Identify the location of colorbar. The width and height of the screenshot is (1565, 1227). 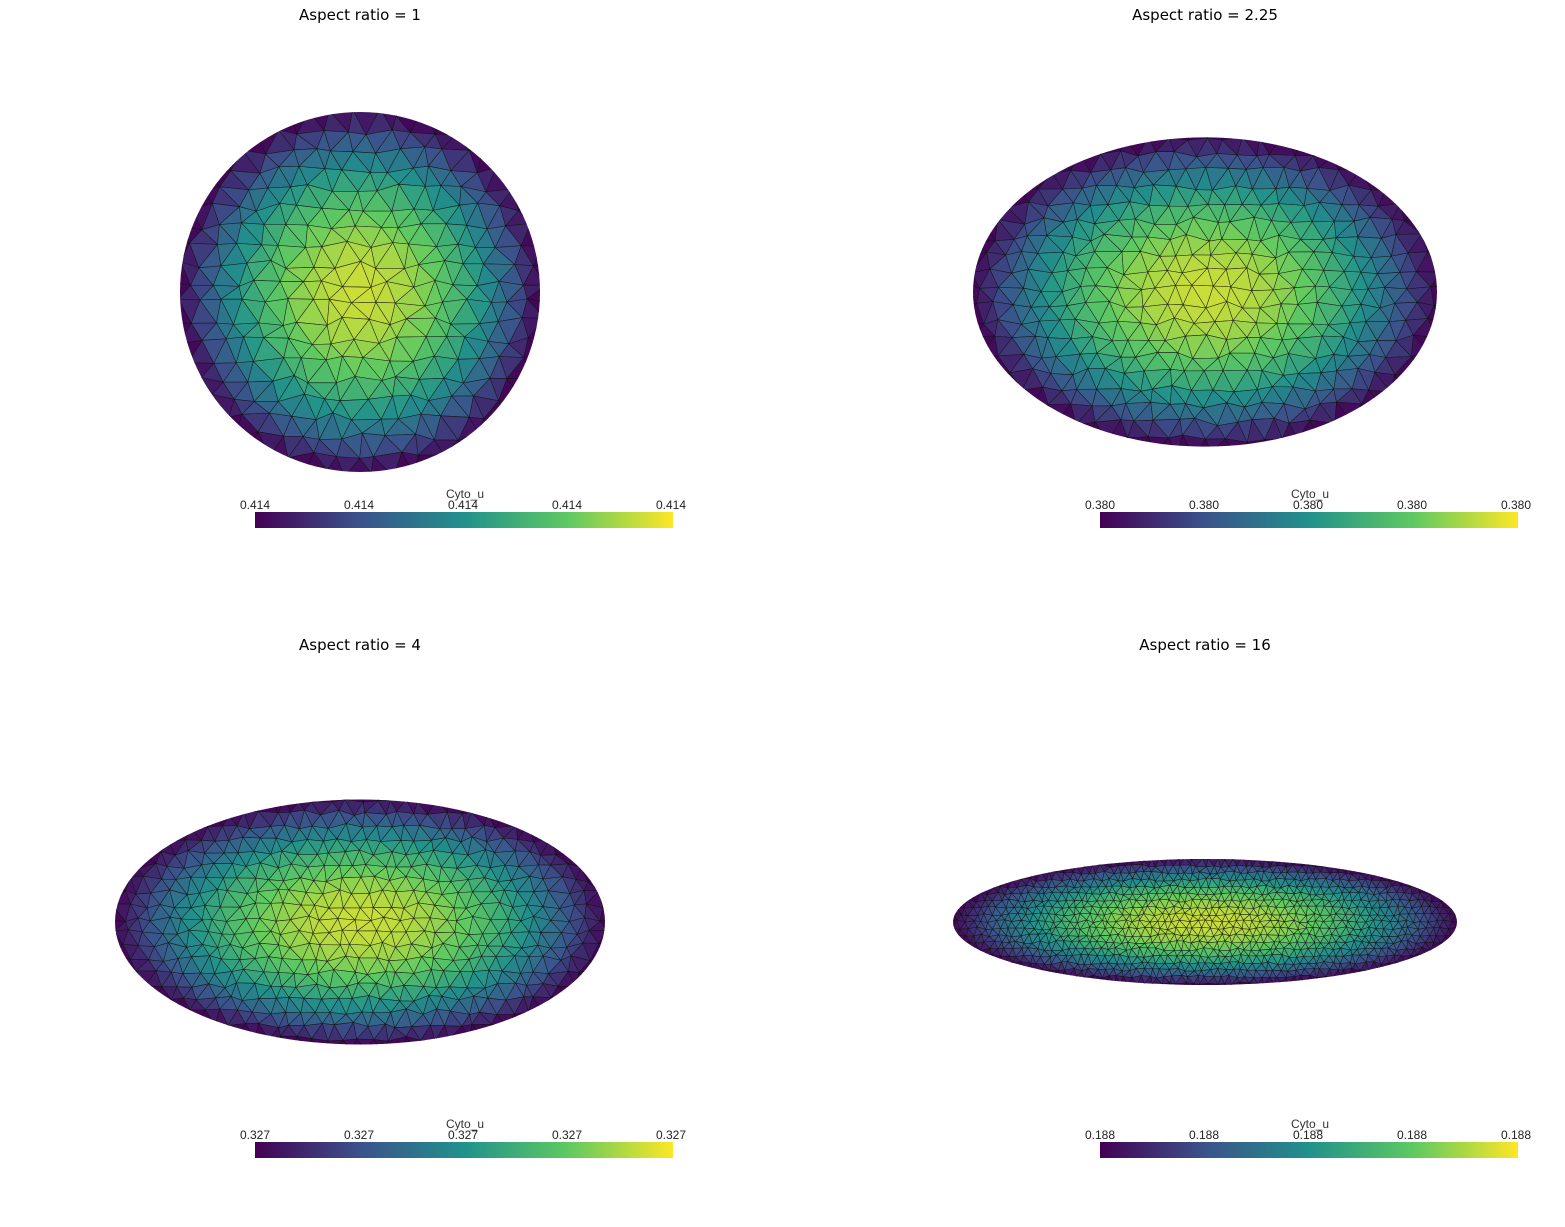
(1309, 520).